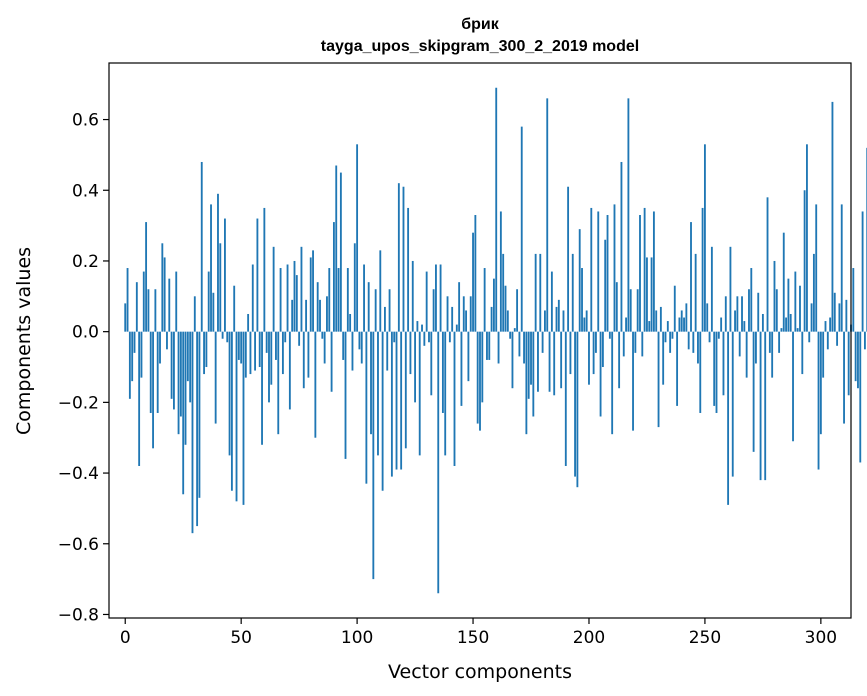 This screenshot has height=696, width=867. Describe the element at coordinates (78, 474) in the screenshot. I see `y-tick-label: −0.4` at that location.